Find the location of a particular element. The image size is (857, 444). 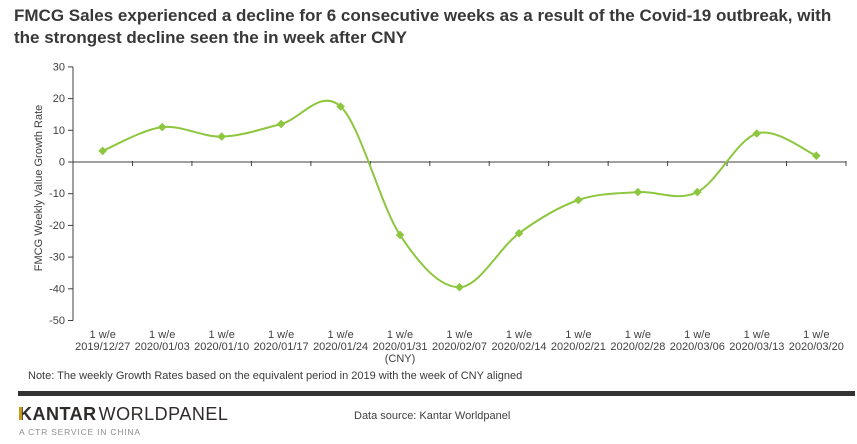

kantar-logo: KANTAR WORLDPANEL A CTR SERVICE IN CHINA is located at coordinates (123, 420).